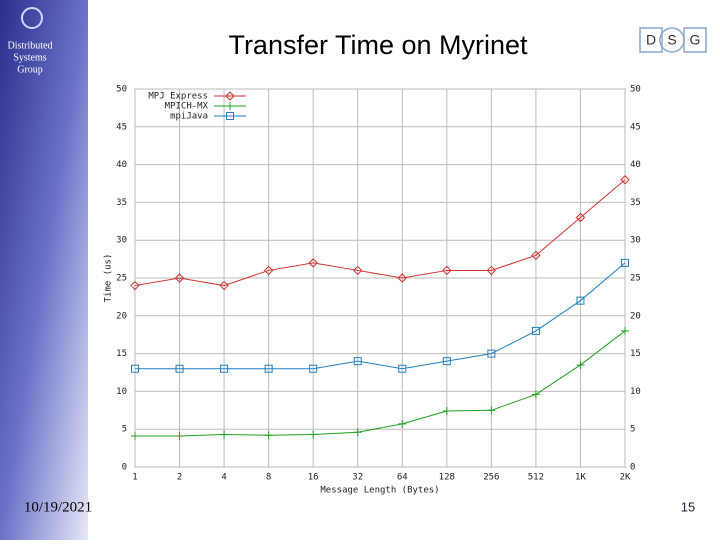 This screenshot has height=545, width=720. I want to click on chart-title: Transfer Time on Myrinet, so click(378, 45).